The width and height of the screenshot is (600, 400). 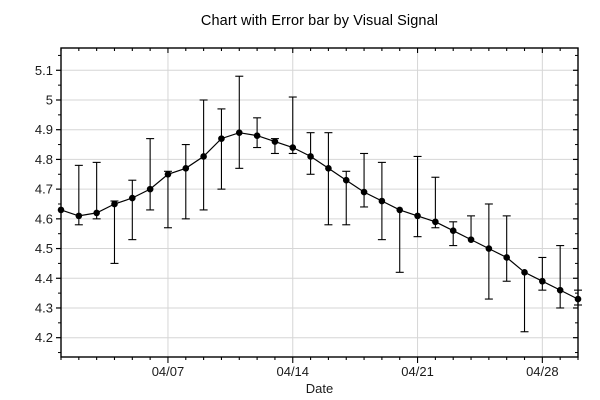 What do you see at coordinates (417, 371) in the screenshot?
I see `x-tick-label: 04/21` at bounding box center [417, 371].